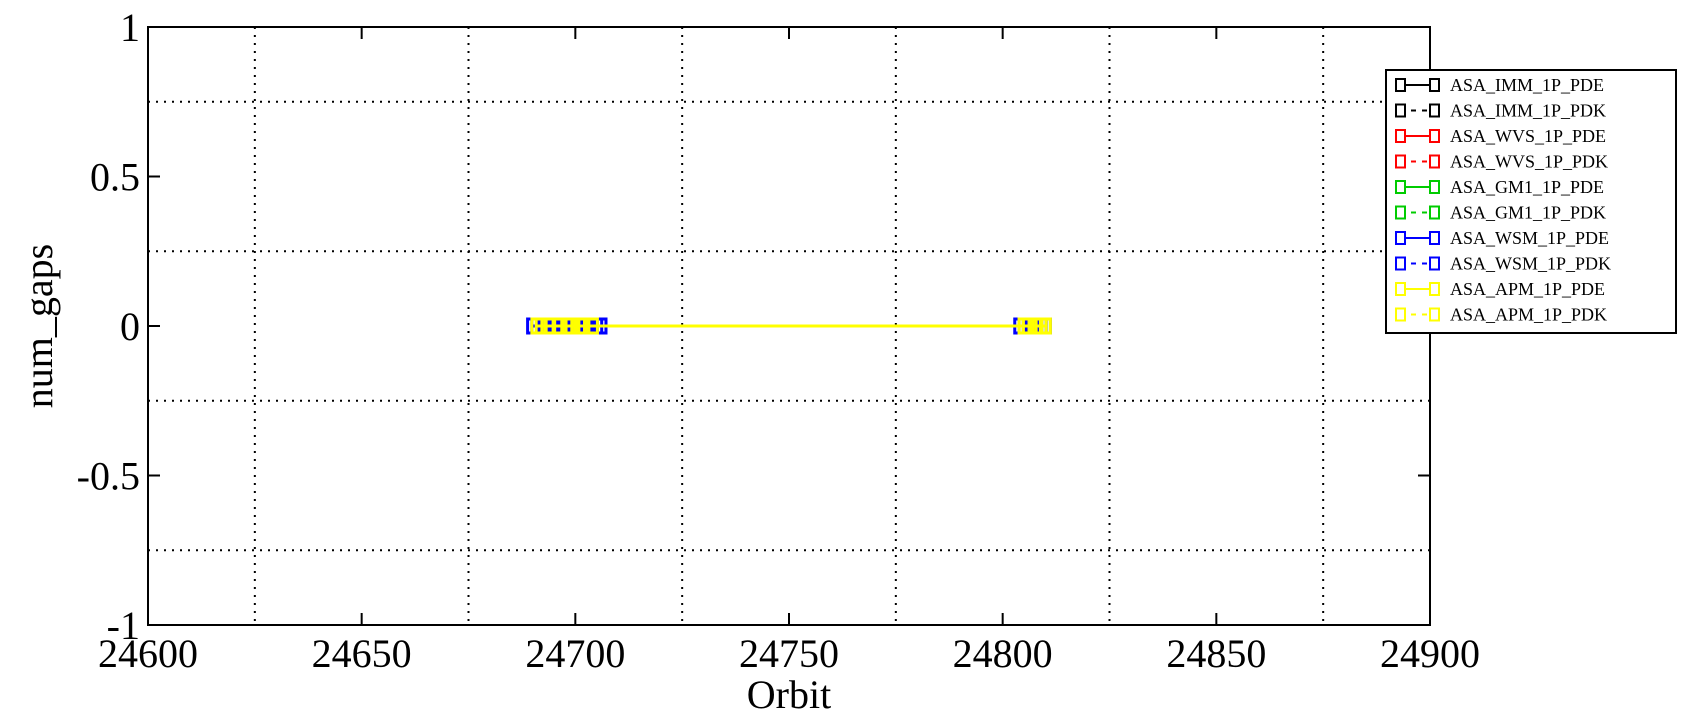  Describe the element at coordinates (1529, 238) in the screenshot. I see `legend-label: ASA_WSM_1P_PDE` at that location.